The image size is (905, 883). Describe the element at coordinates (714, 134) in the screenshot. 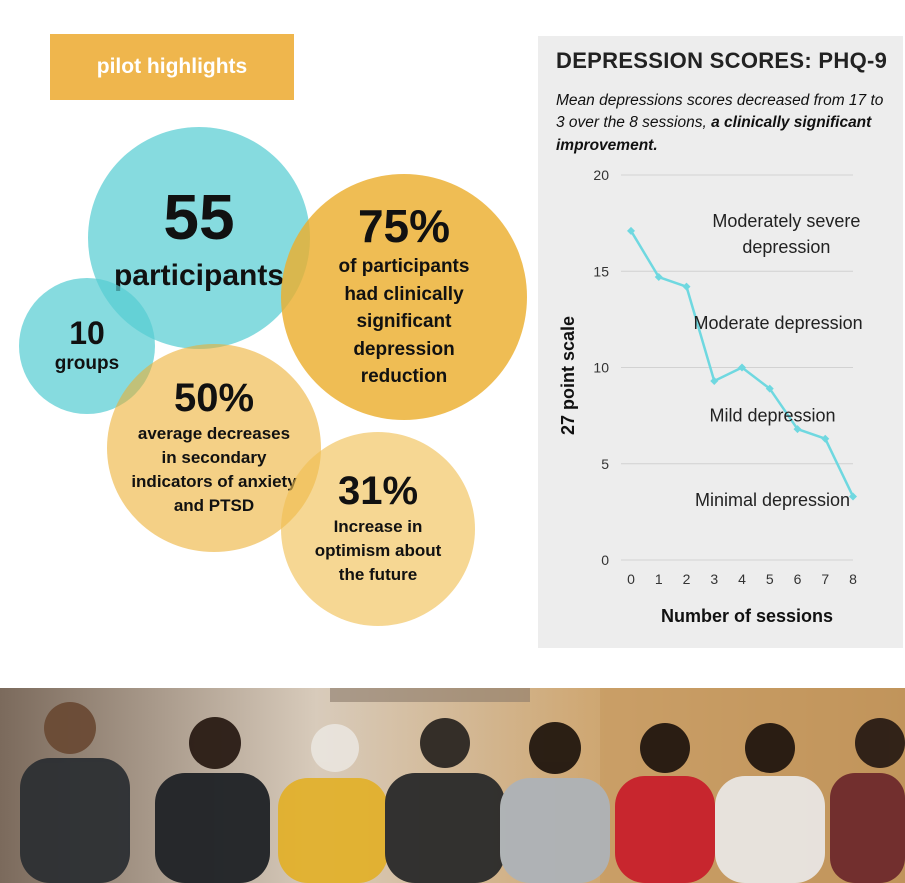

I see `panel-subtitle-emphasis: a clinically significant improvement.` at that location.